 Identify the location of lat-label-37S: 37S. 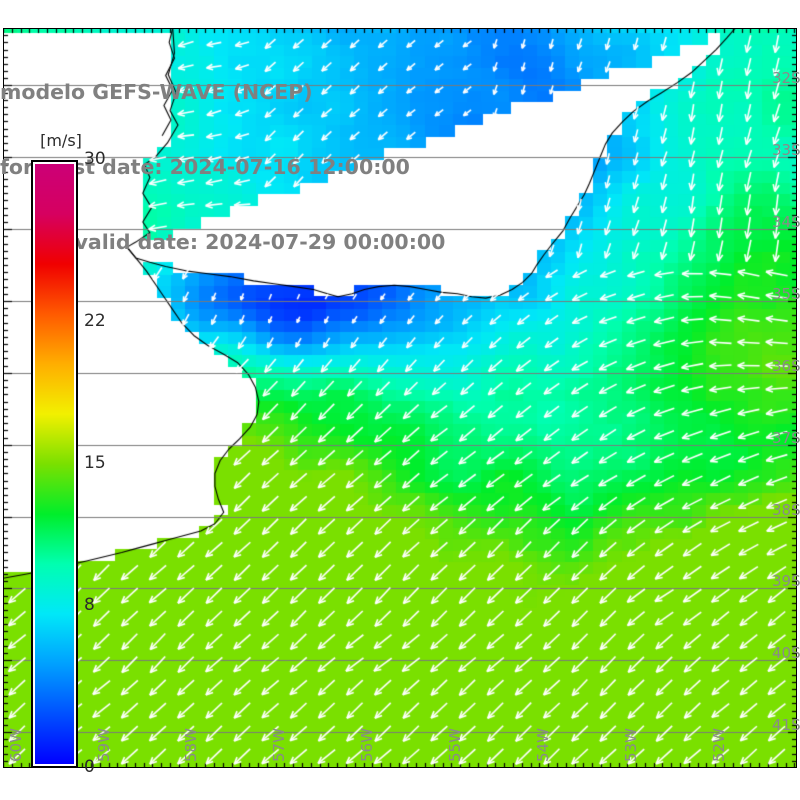
(786, 437).